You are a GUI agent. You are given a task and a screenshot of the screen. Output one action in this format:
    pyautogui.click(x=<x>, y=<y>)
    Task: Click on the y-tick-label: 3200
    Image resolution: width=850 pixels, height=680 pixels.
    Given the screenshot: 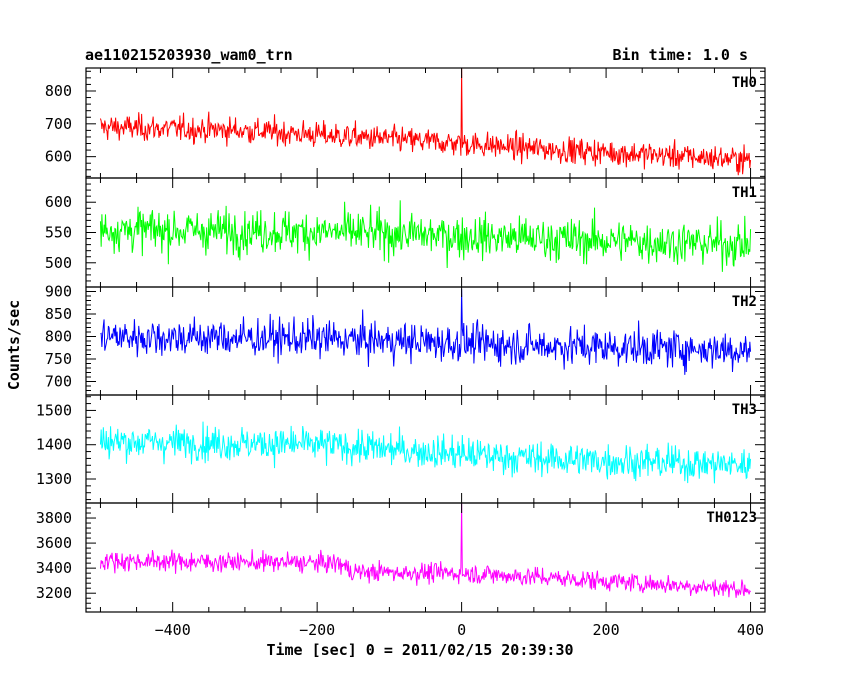 What is the action you would take?
    pyautogui.click(x=54, y=593)
    